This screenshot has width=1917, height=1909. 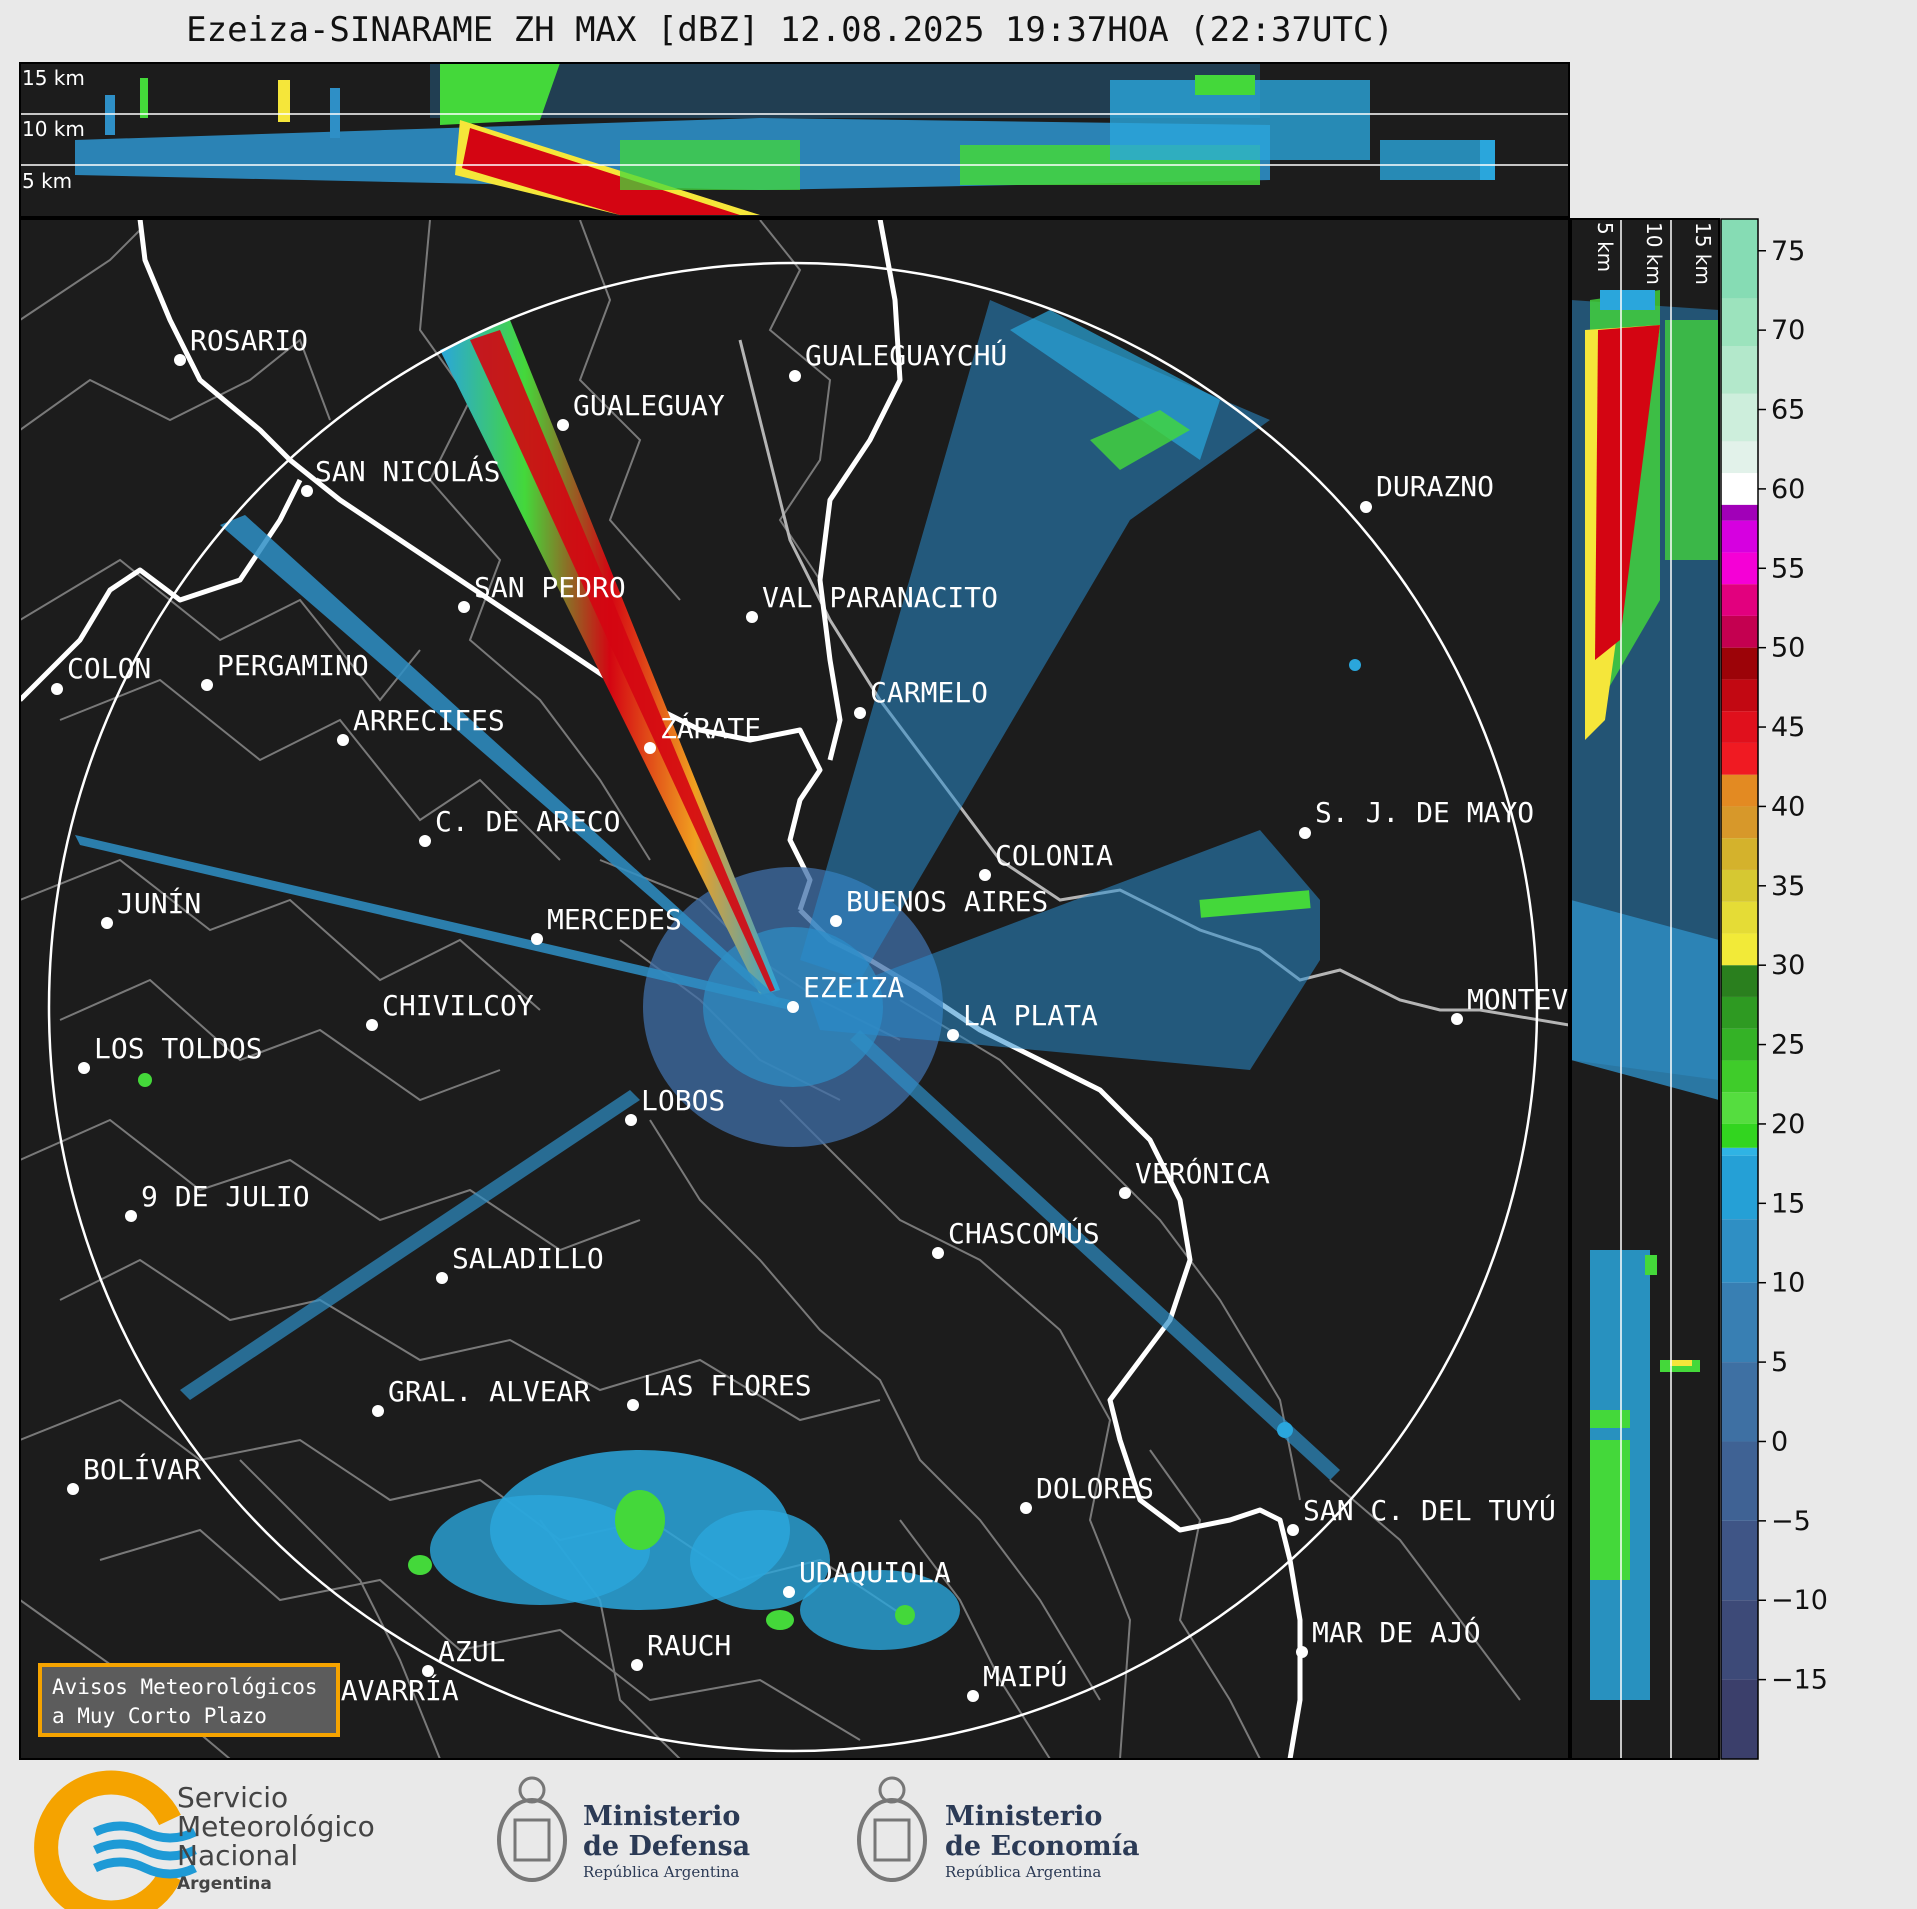 I want to click on city-marker: EZEIZA, so click(x=845, y=992).